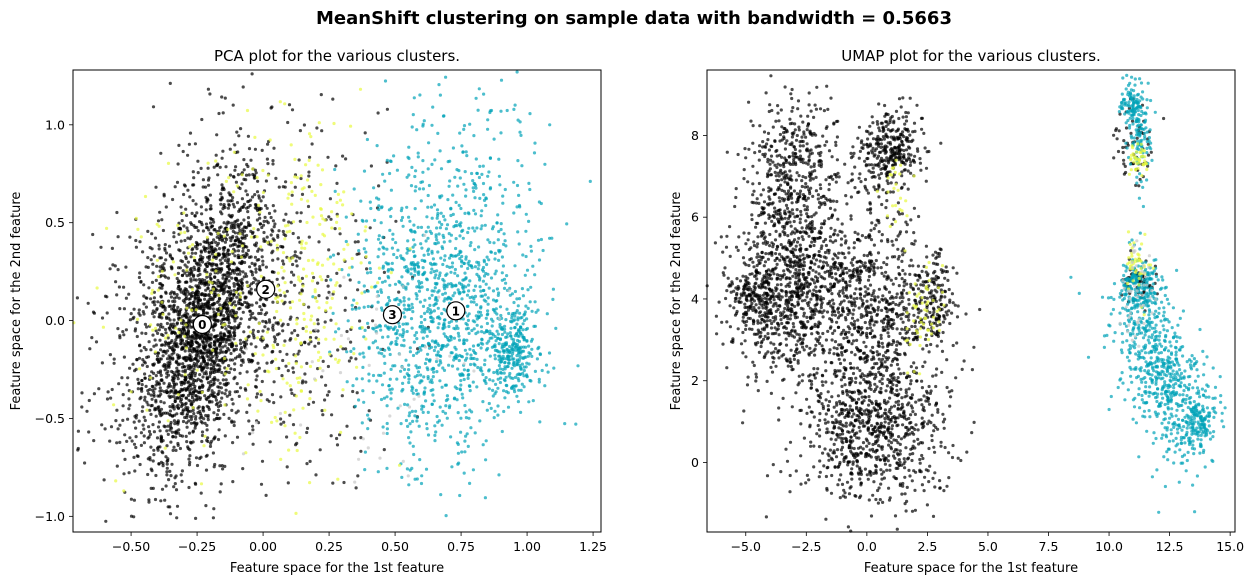  Describe the element at coordinates (527, 546) in the screenshot. I see `x-tick-label: 1.00` at that location.